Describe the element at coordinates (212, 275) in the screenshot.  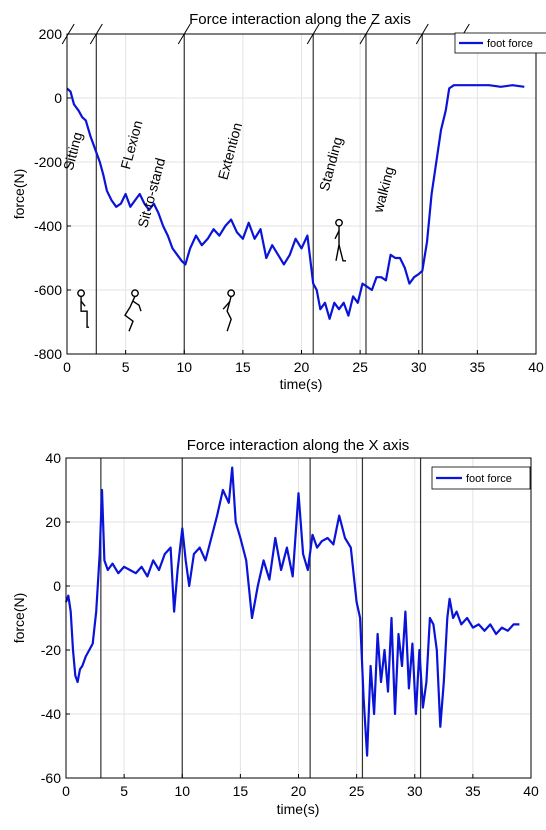
I see `chart-z-stick-figures` at that location.